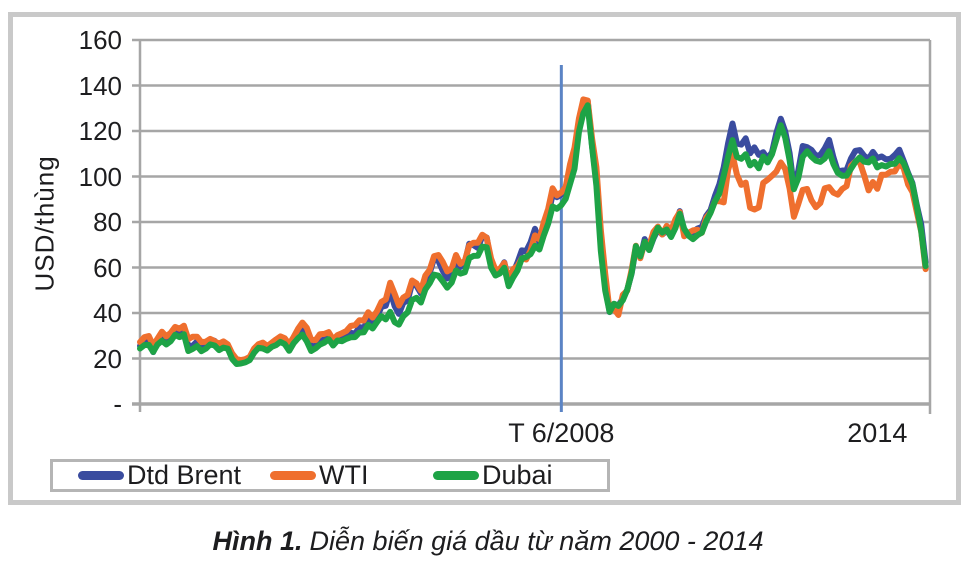  I want to click on y-tick-label-40: 40, so click(107, 313).